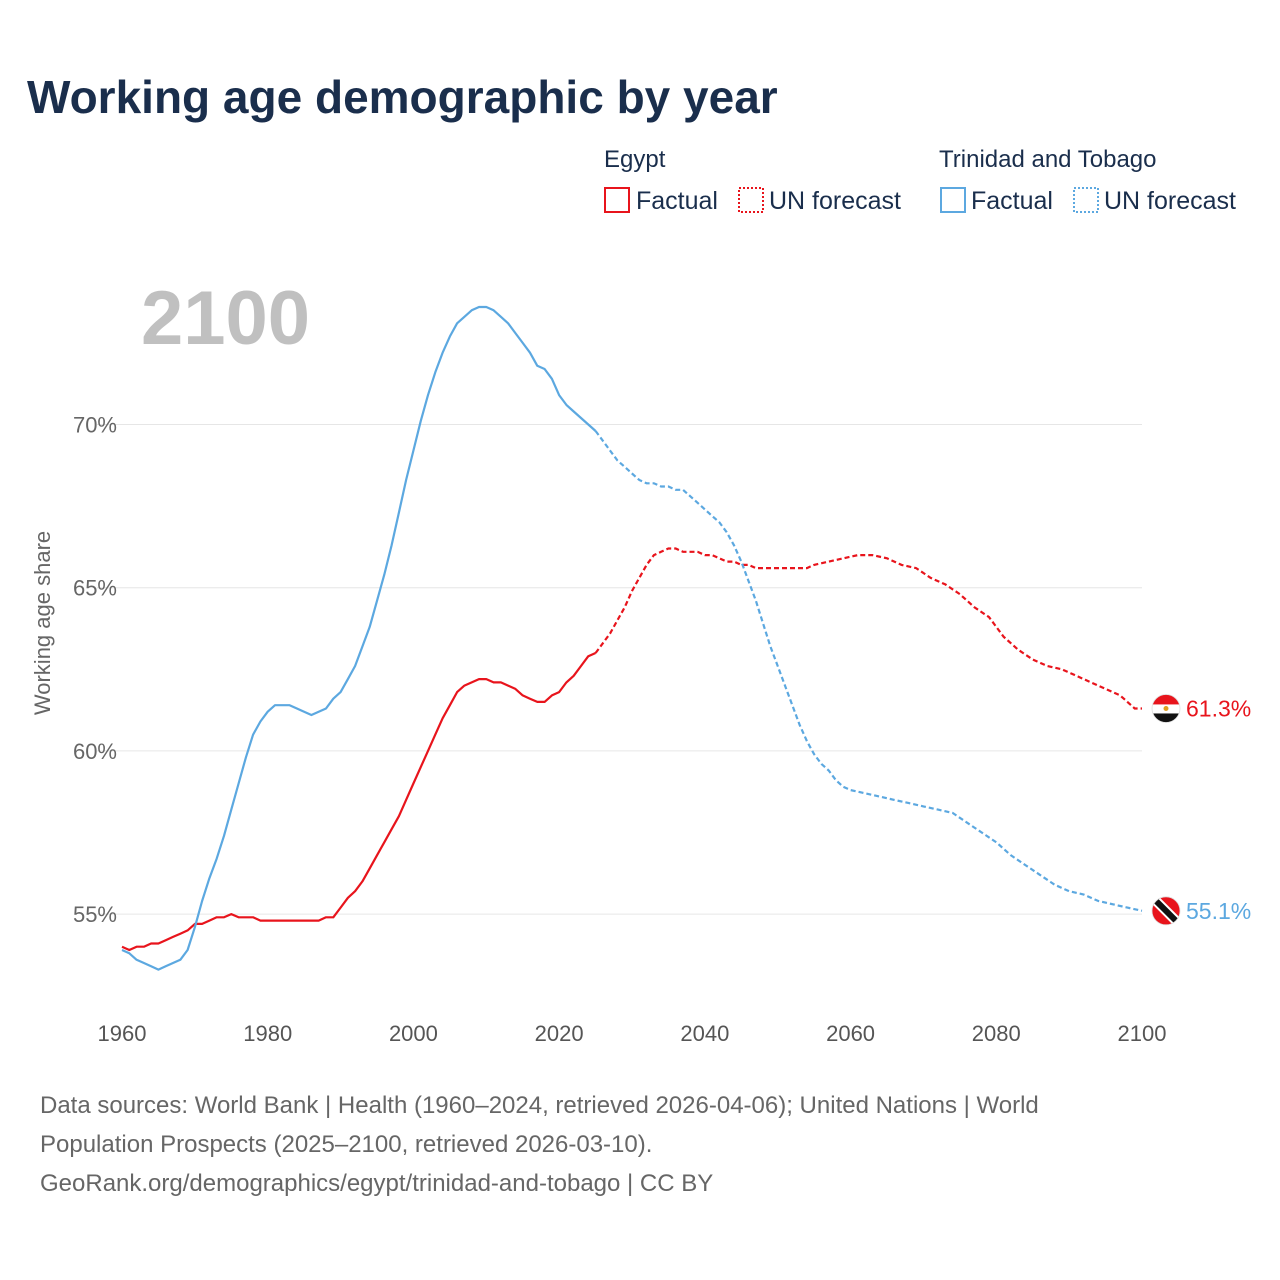 Image resolution: width=1280 pixels, height=1280 pixels. Describe the element at coordinates (95, 588) in the screenshot. I see `y-tick-label: 65%` at that location.